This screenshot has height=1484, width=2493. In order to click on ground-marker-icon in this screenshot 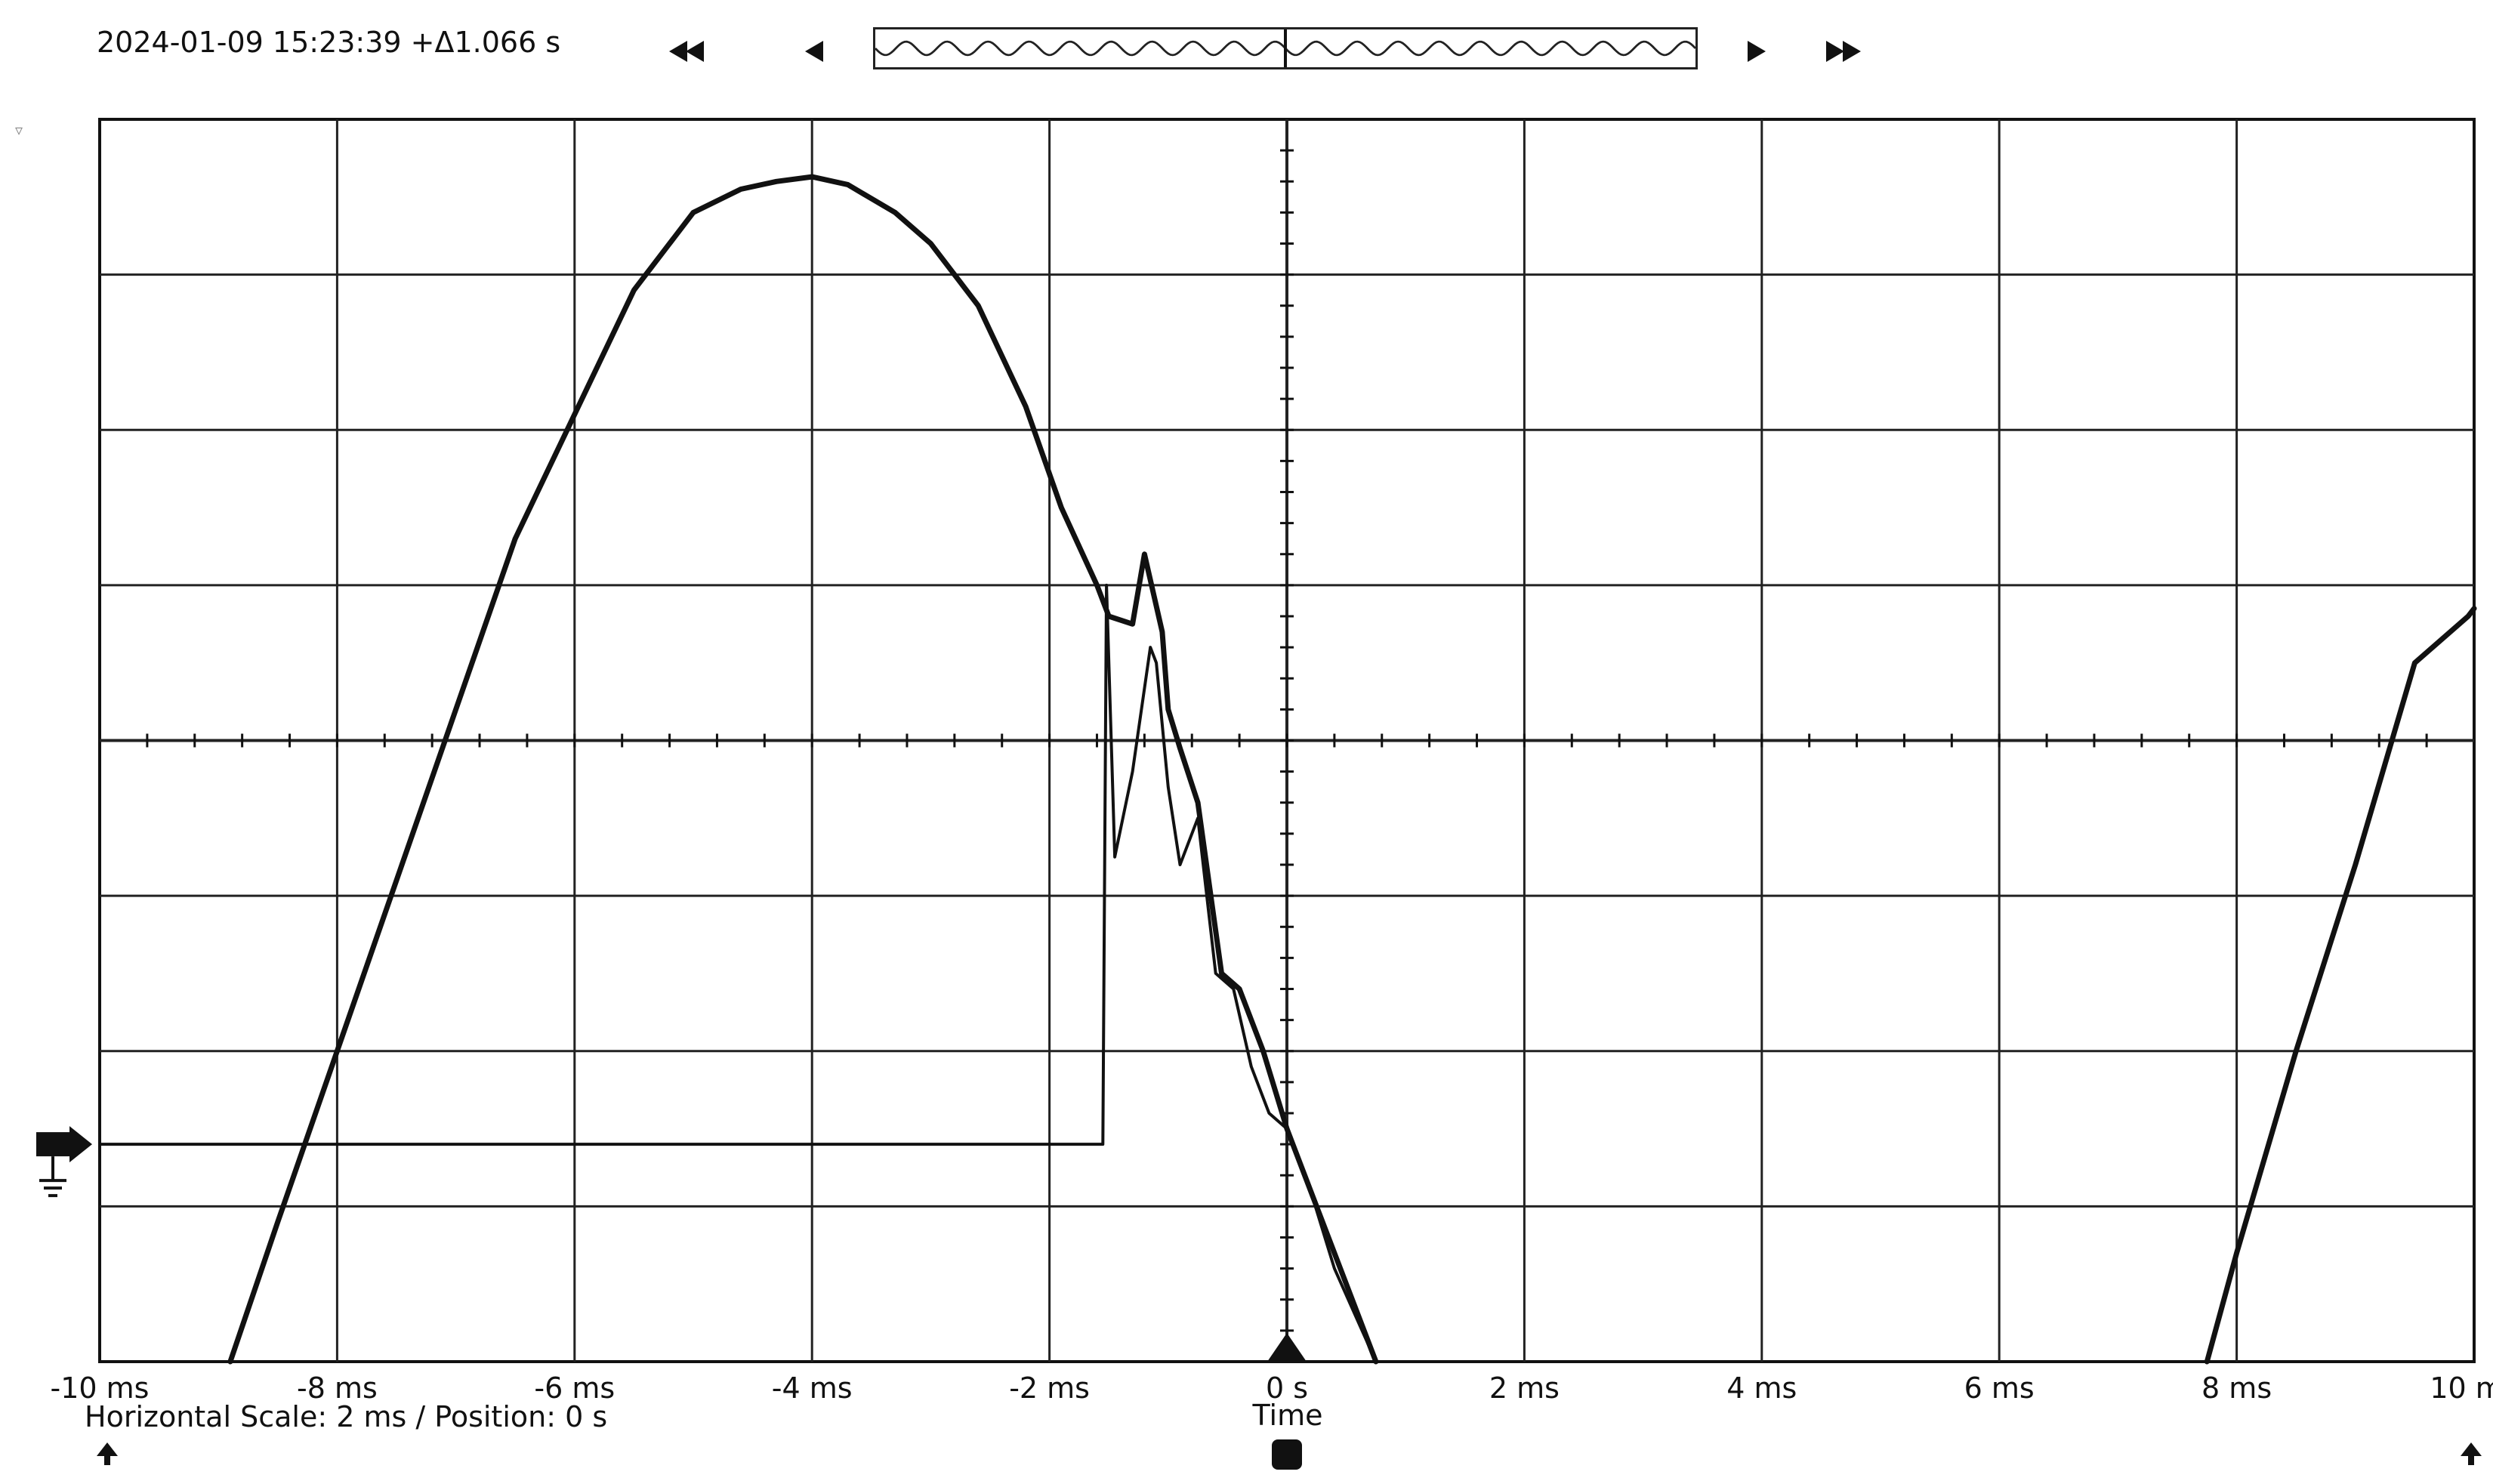, I will do `click(64, 1144)`.